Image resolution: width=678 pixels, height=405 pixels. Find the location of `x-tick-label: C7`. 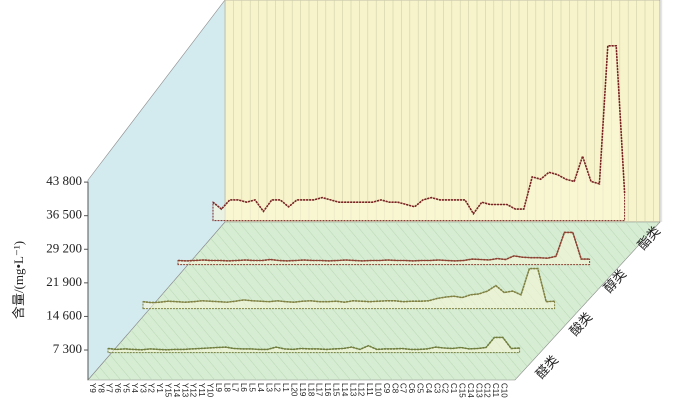

x-tick-label: C7 is located at coordinates (403, 388).